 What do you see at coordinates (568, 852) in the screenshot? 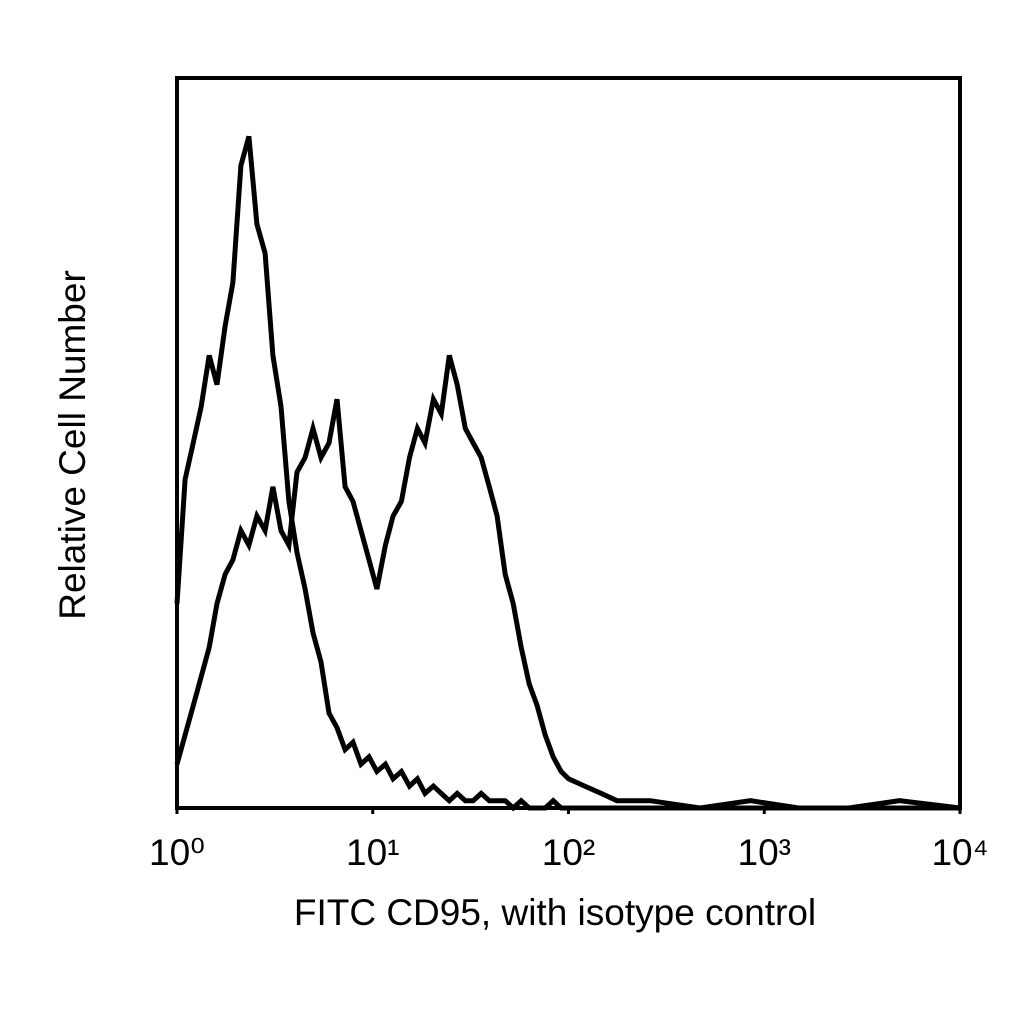
I see `x-tick-label: 10²` at bounding box center [568, 852].